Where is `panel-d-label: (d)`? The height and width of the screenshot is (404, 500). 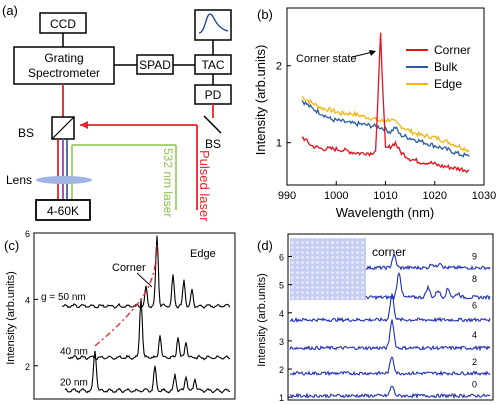
panel-d-label: (d) is located at coordinates (265, 245).